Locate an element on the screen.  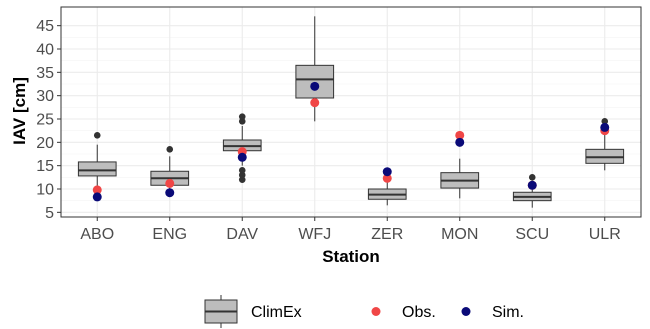
legend-key-climex is located at coordinates (221, 311).